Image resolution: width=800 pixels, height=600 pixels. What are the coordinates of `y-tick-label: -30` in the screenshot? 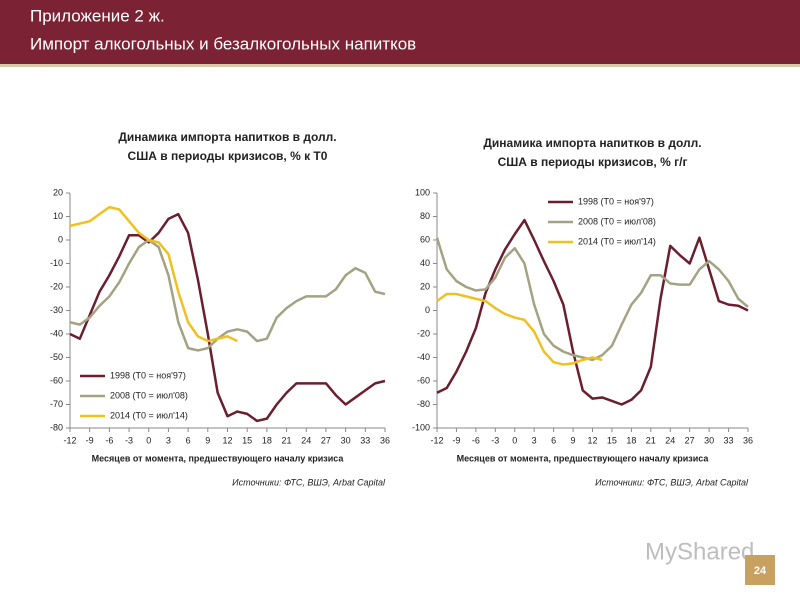 It's located at (56, 310).